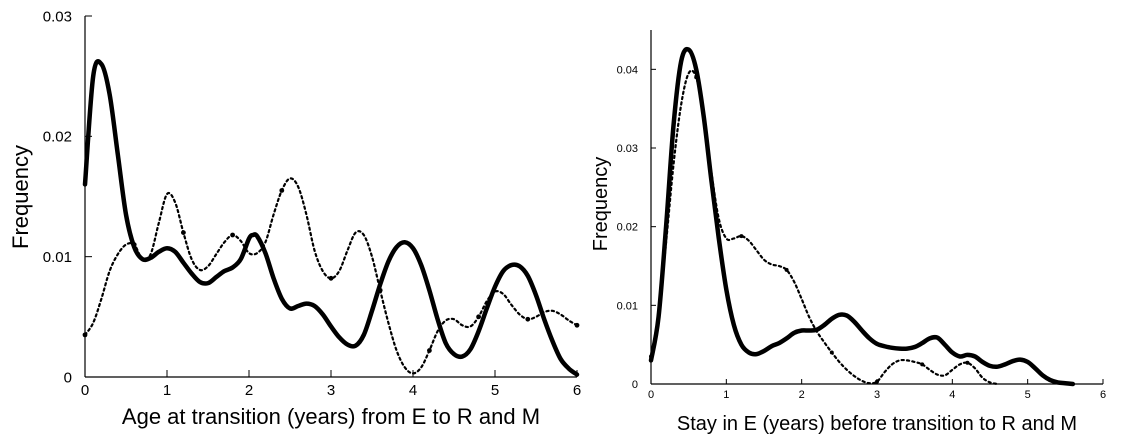  What do you see at coordinates (627, 149) in the screenshot?
I see `chart-right-y-tick-label: 0.03` at bounding box center [627, 149].